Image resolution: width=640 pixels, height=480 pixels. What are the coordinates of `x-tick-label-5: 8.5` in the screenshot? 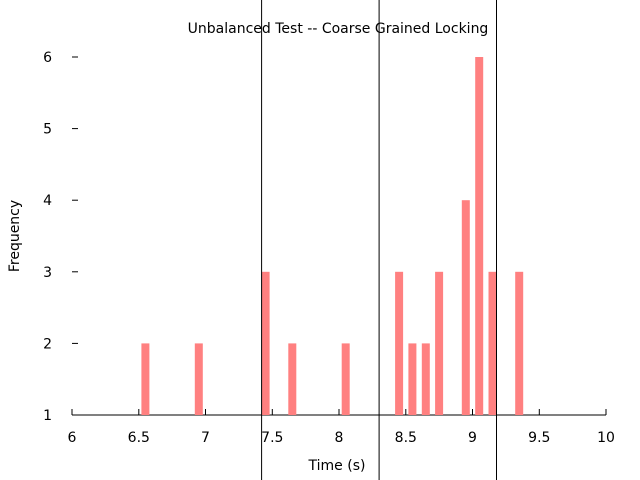 It's located at (406, 438).